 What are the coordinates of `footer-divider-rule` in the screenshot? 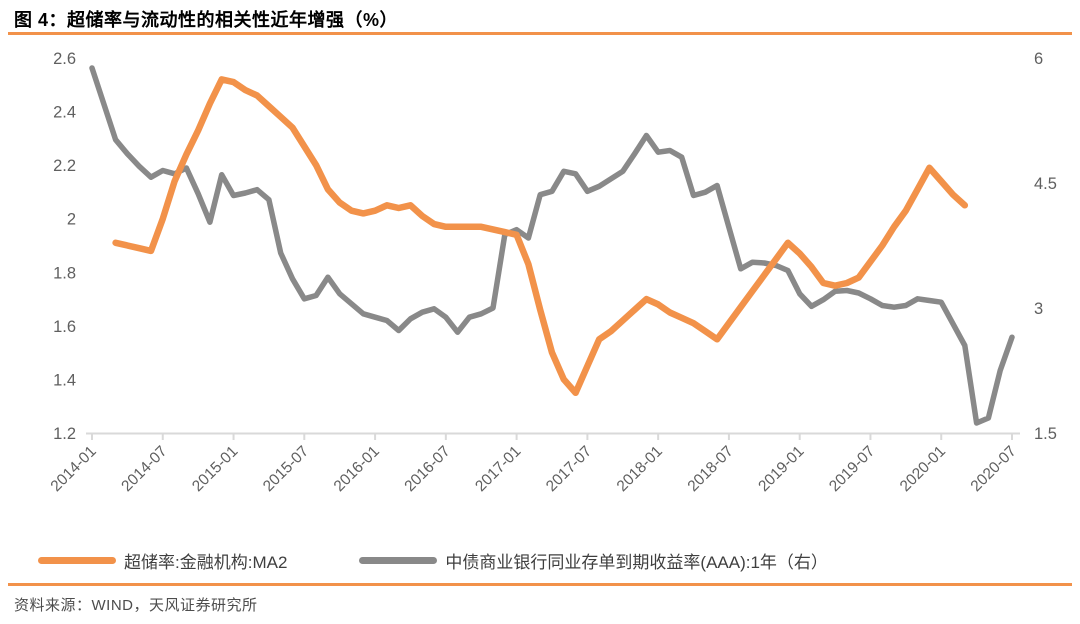 It's located at (540, 584).